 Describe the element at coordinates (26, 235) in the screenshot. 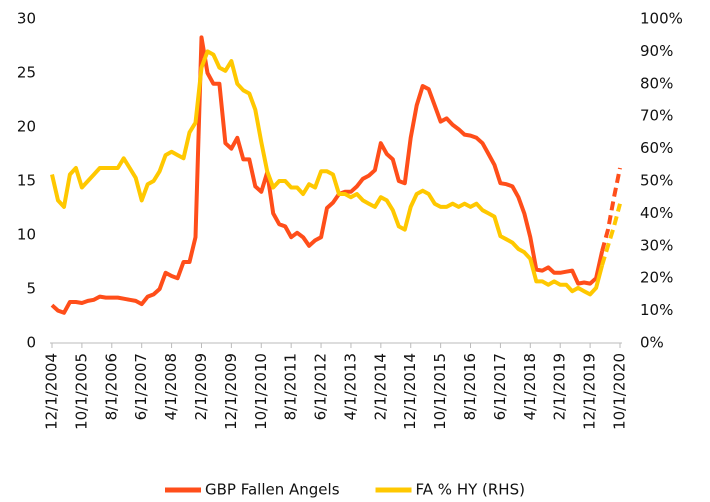

I see `y-tick-label: 10` at that location.